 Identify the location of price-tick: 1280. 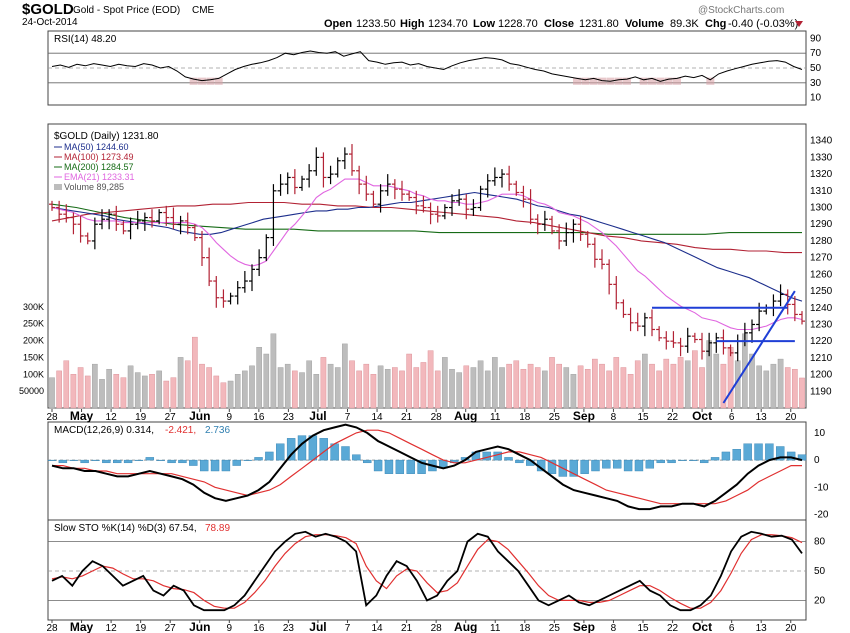
(821, 241).